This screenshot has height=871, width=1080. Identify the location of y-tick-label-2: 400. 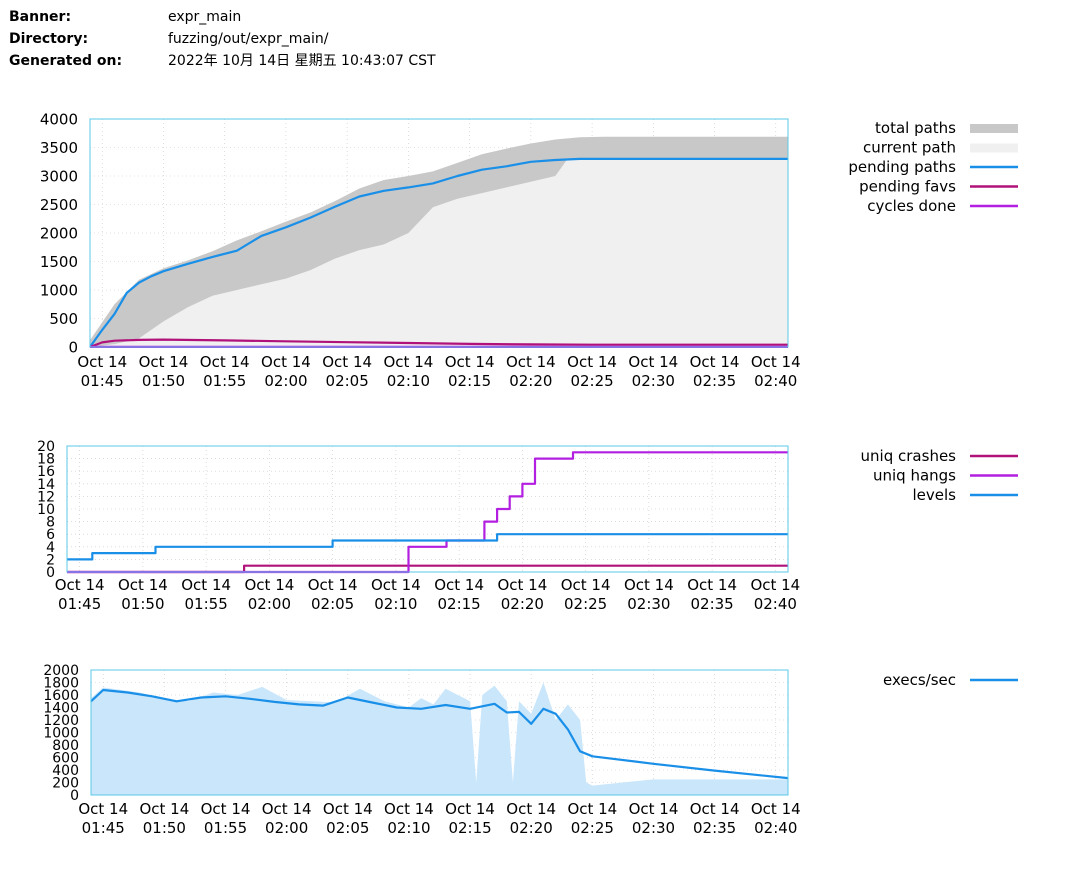
(65, 771).